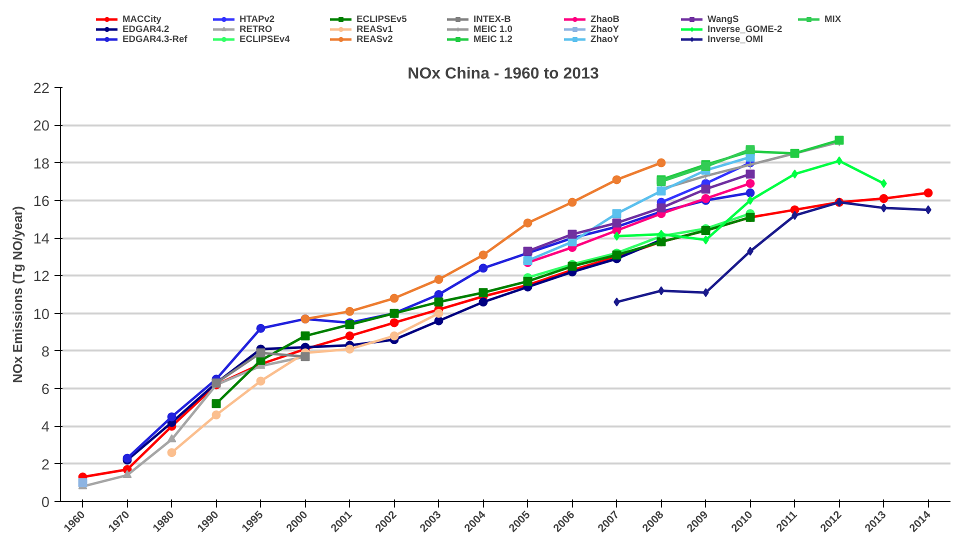 The width and height of the screenshot is (961, 549). I want to click on legend-label: ZhaoB, so click(605, 19).